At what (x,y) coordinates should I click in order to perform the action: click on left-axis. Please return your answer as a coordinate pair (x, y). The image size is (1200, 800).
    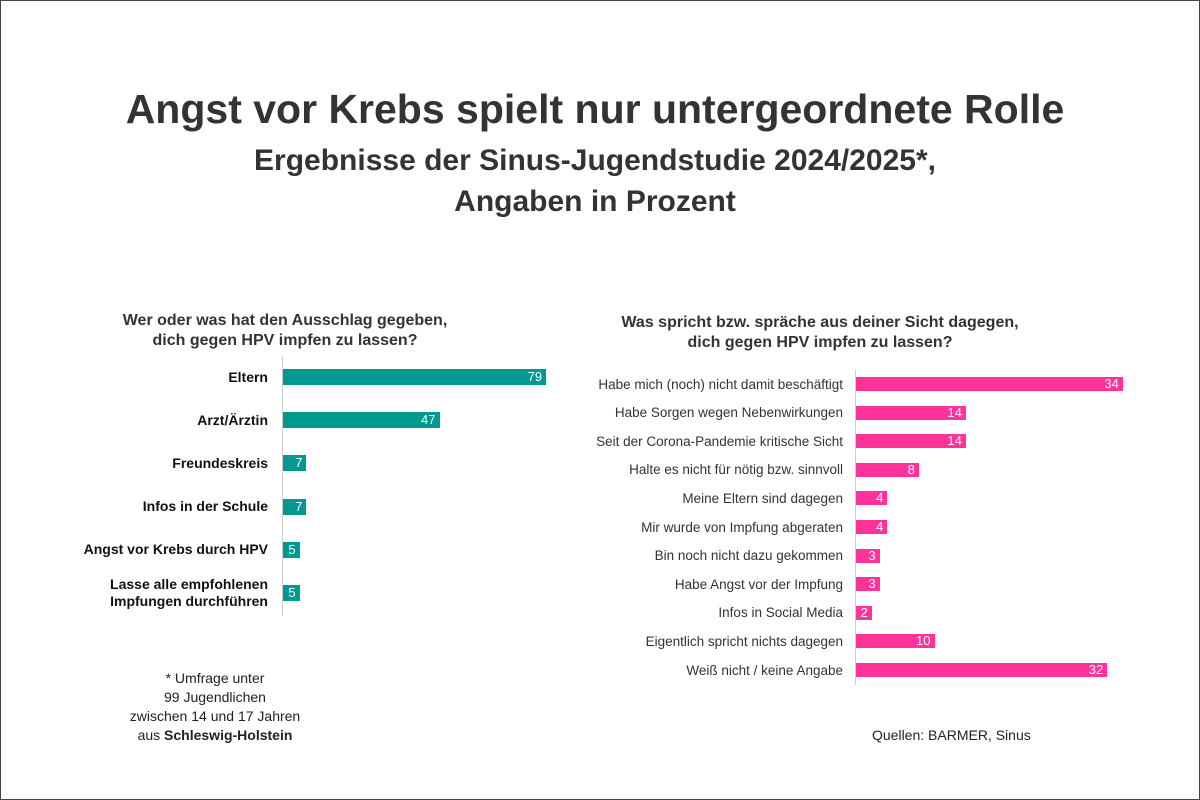
    Looking at the image, I should click on (282, 486).